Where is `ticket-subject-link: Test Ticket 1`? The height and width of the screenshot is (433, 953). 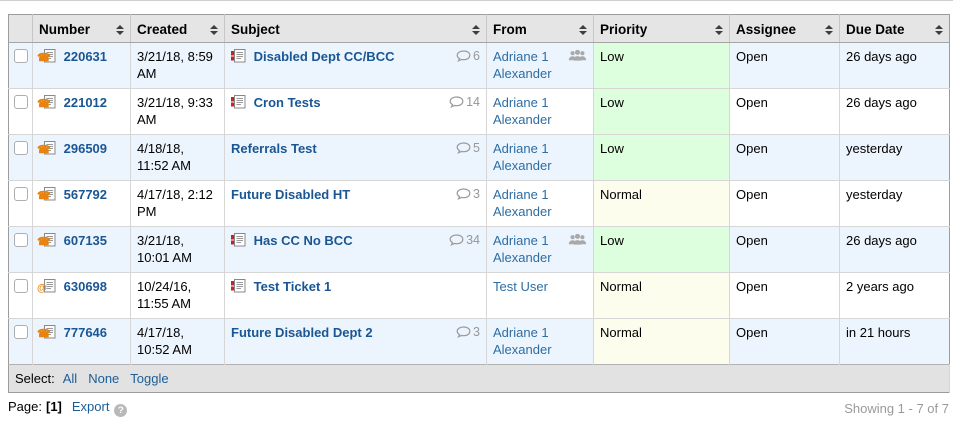
ticket-subject-link: Test Ticket 1 is located at coordinates (292, 286).